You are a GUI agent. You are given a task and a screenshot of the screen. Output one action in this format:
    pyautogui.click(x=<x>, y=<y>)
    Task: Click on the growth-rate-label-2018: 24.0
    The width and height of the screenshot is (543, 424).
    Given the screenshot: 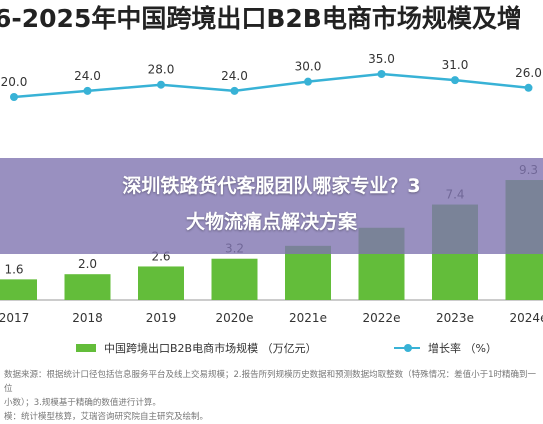 What is the action you would take?
    pyautogui.click(x=87, y=76)
    